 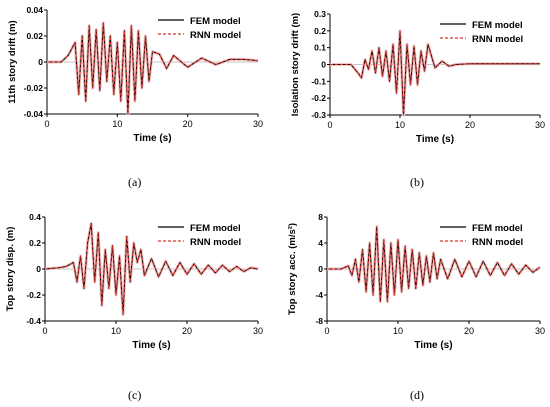 I want to click on caption-c: (c), so click(x=135, y=395).